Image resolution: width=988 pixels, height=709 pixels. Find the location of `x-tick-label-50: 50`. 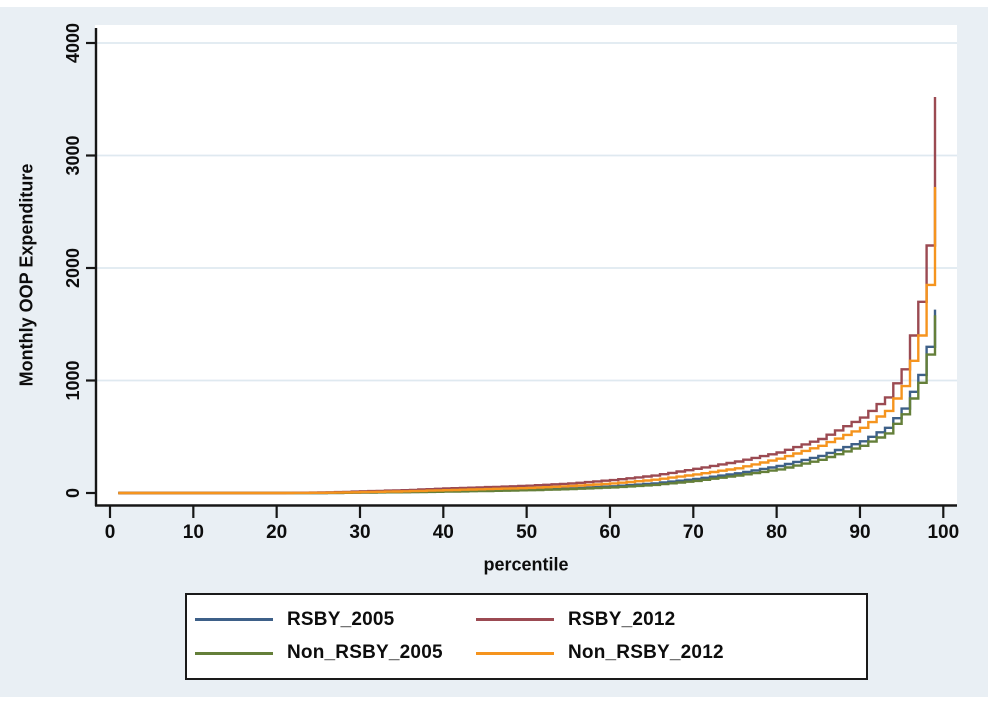

x-tick-label-50: 50 is located at coordinates (526, 532).